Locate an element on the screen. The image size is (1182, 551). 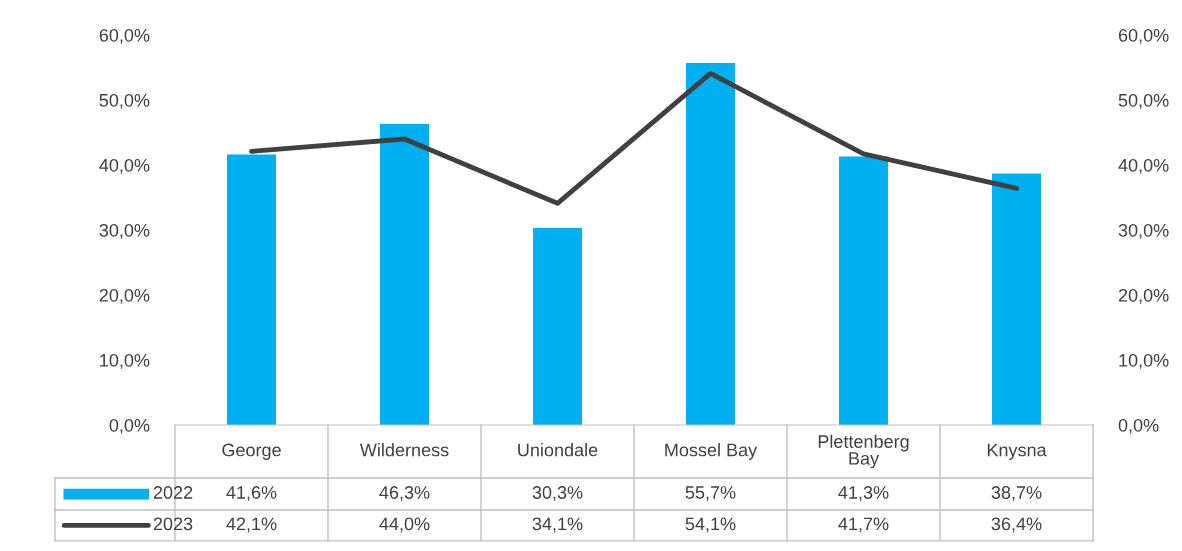
y-tick-label: 40,0% is located at coordinates (124, 166).